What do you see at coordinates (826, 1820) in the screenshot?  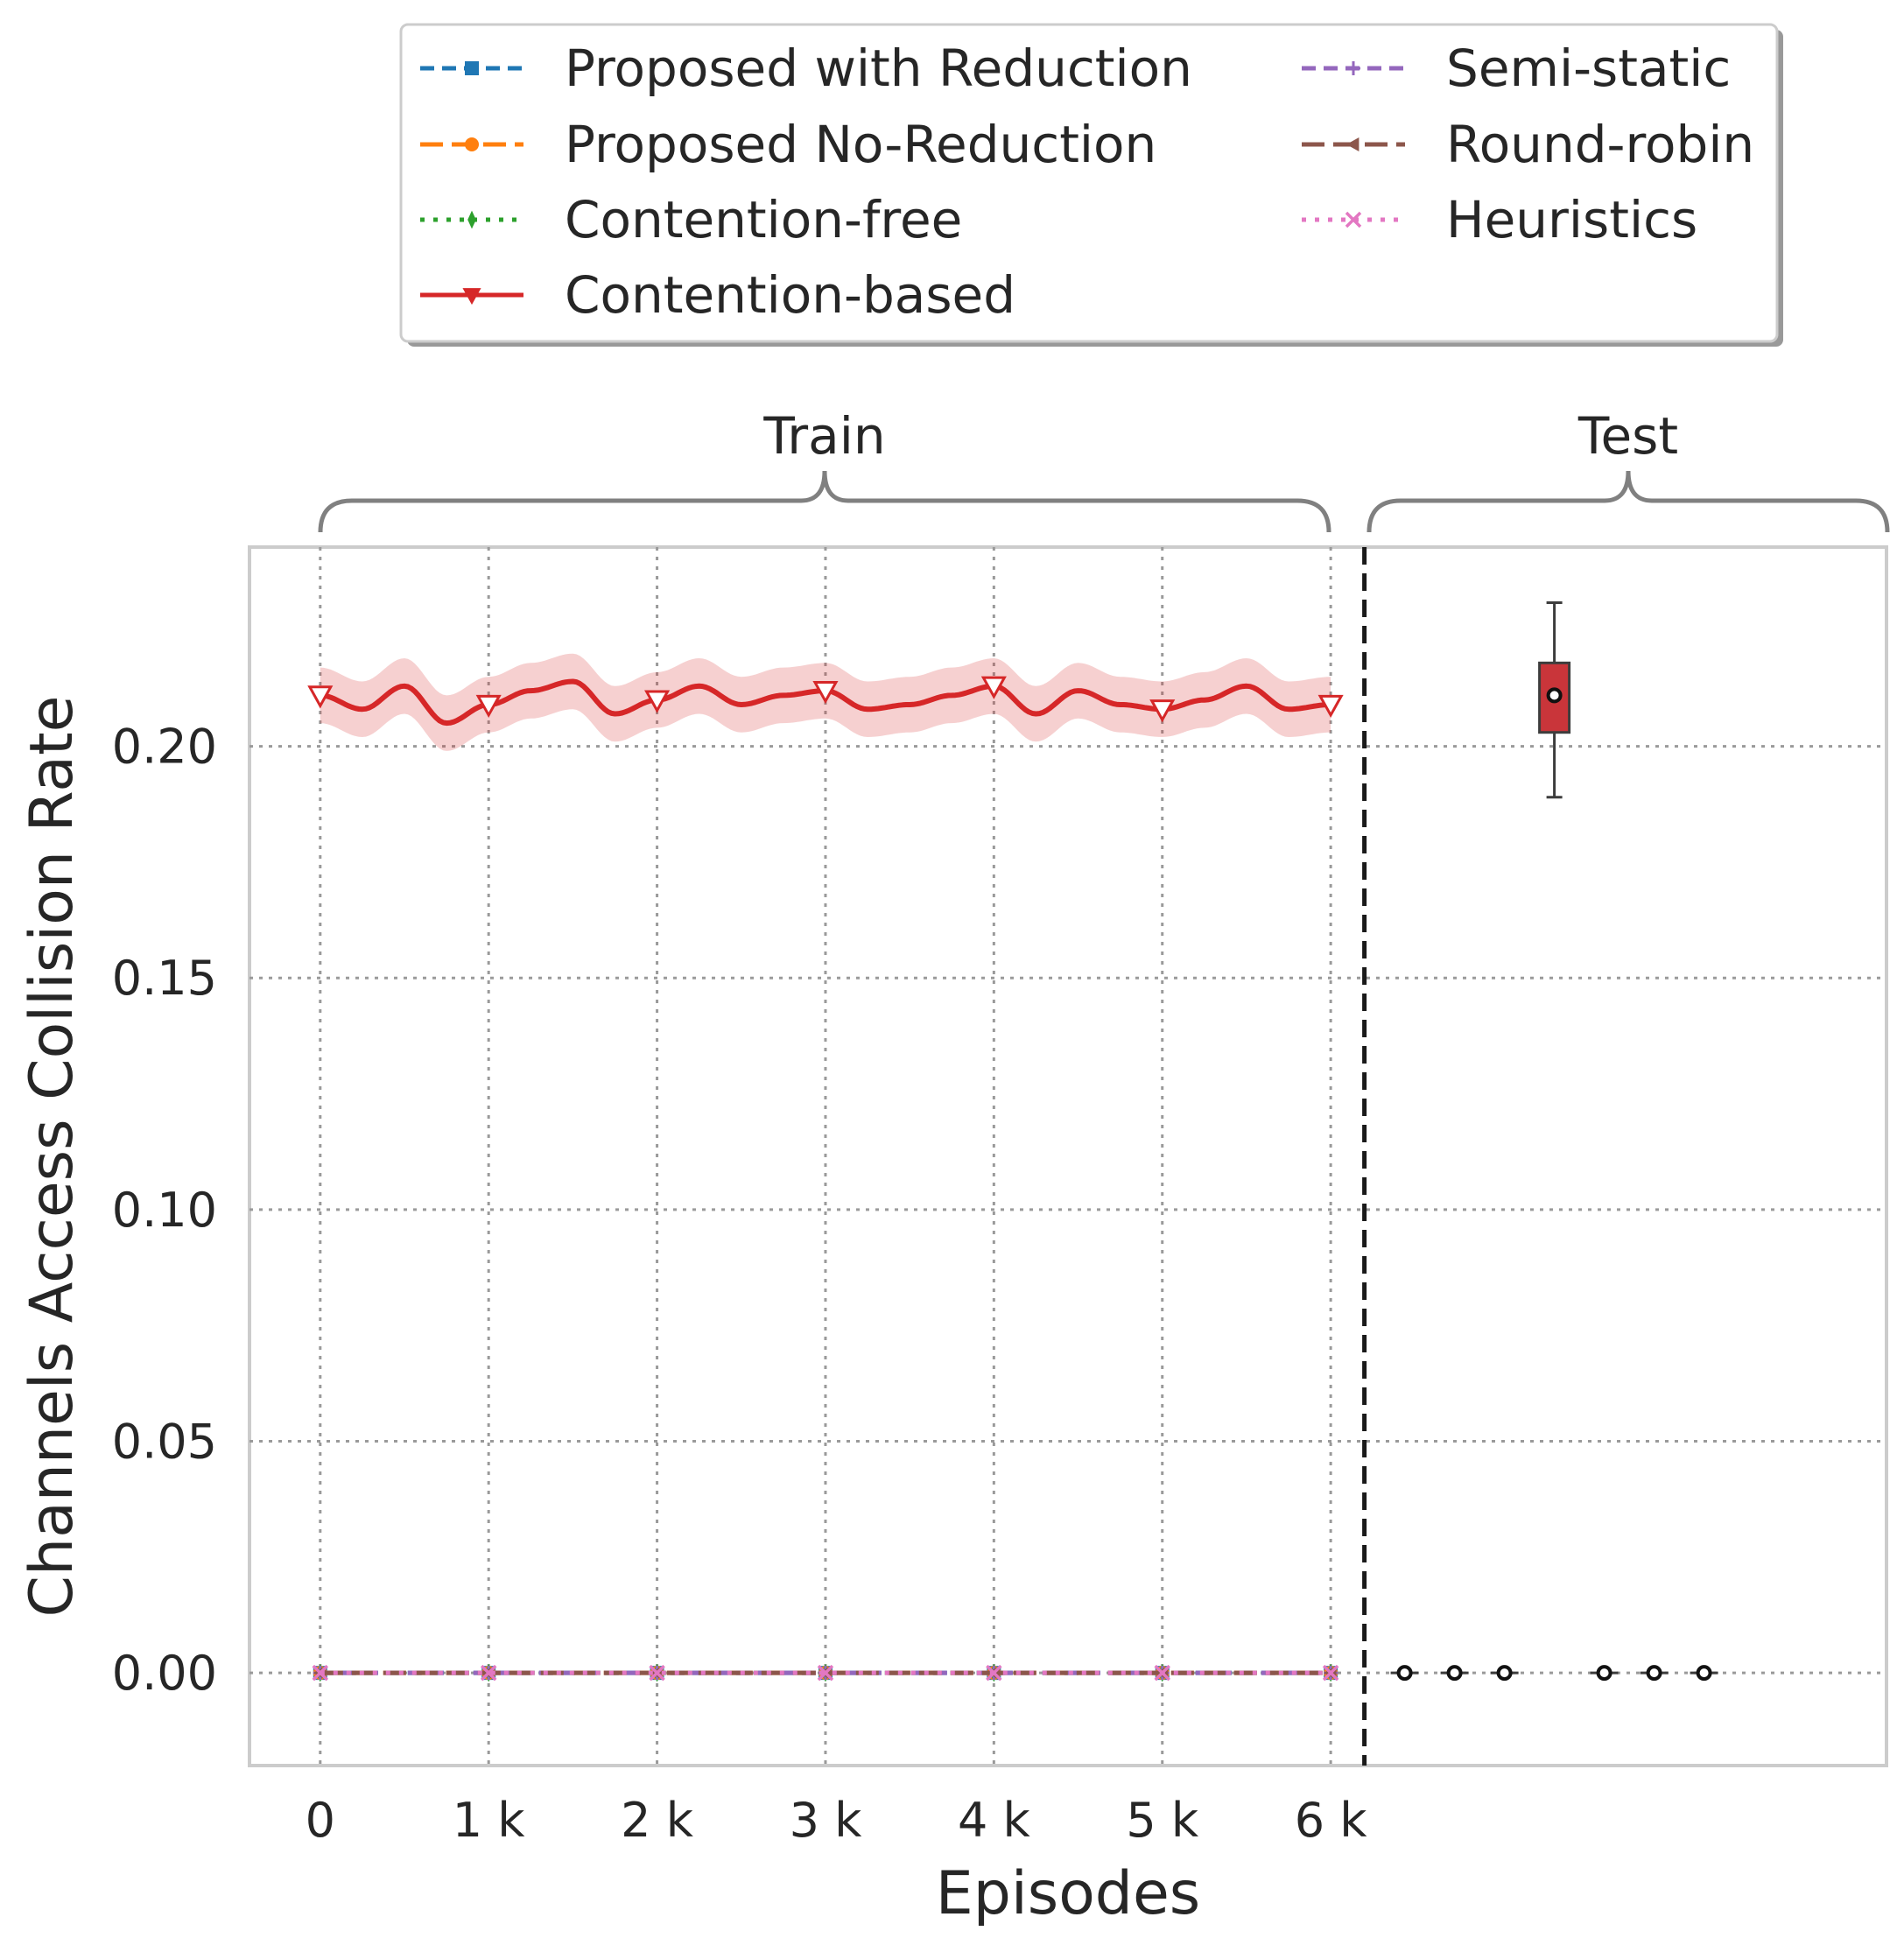 I see `x-tick-label: 3 k` at bounding box center [826, 1820].